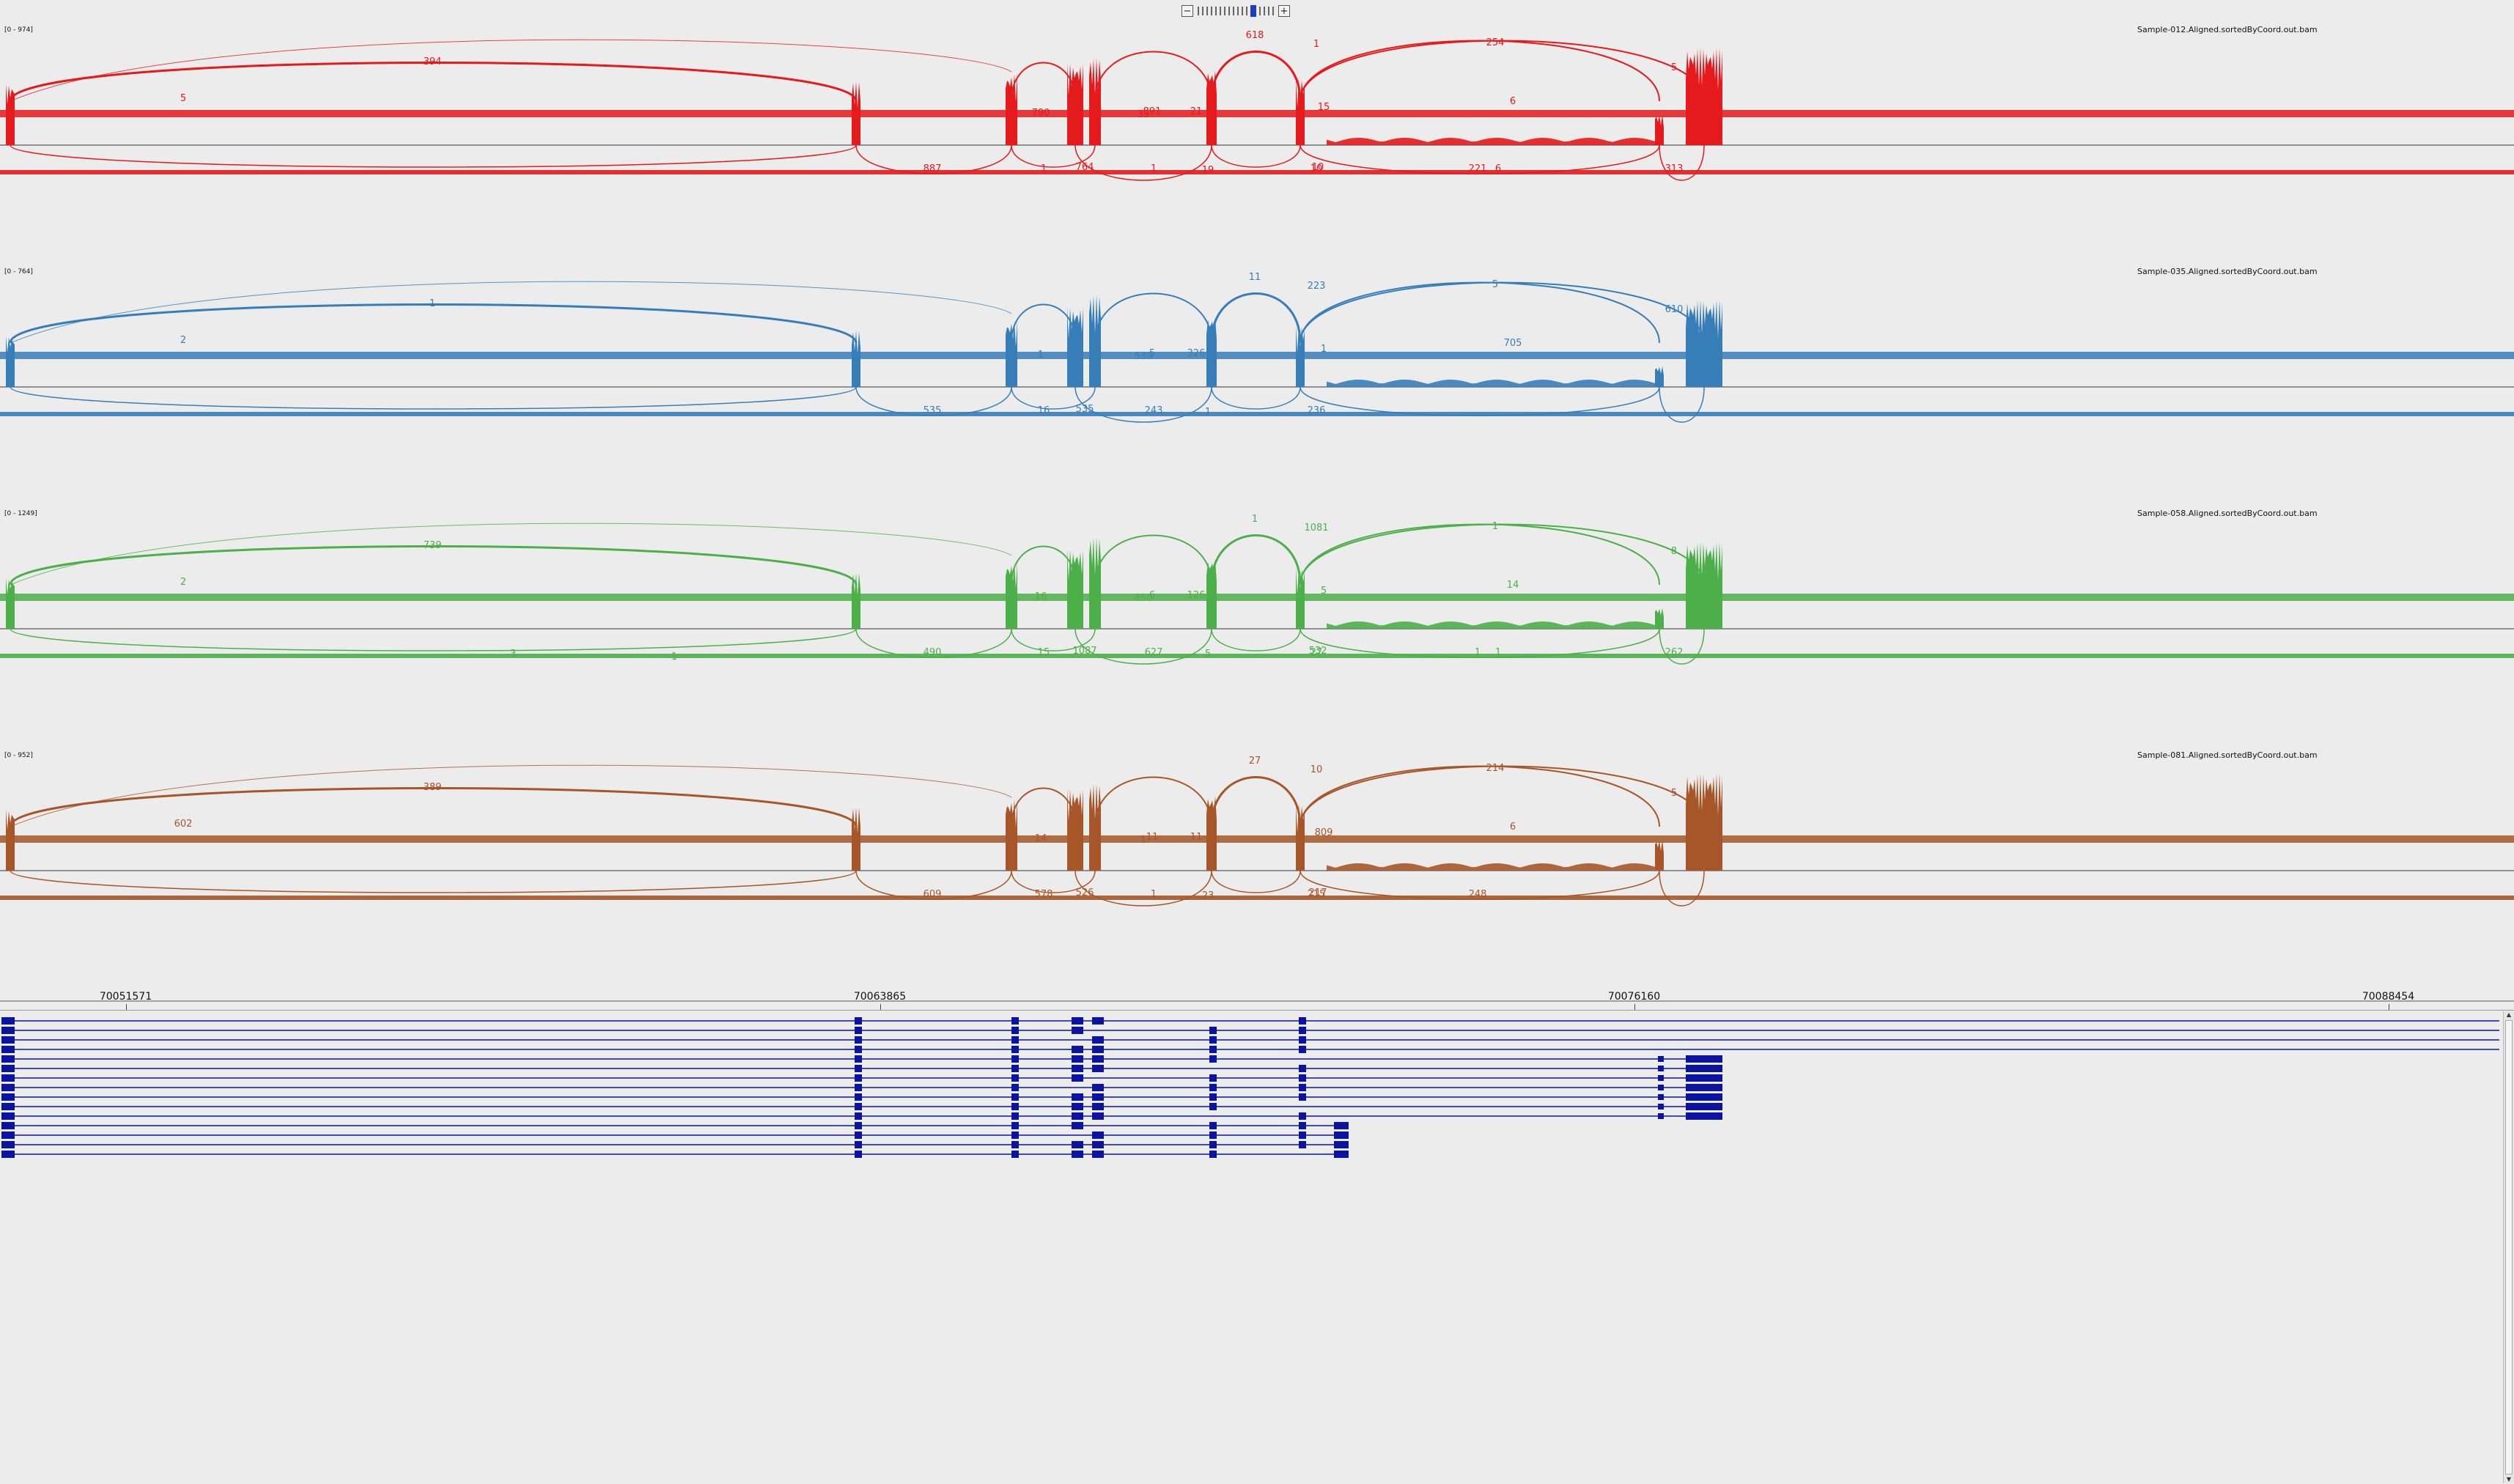  I want to click on junction-count-label: 739, so click(433, 546).